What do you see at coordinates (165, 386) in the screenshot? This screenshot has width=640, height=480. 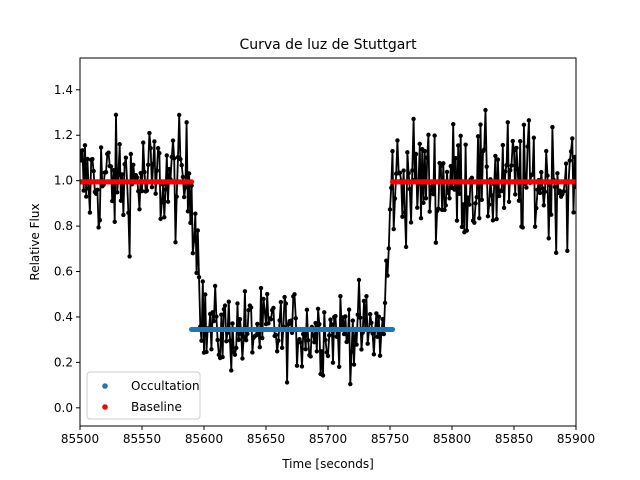 I see `legend-label-occultation: Occultation` at bounding box center [165, 386].